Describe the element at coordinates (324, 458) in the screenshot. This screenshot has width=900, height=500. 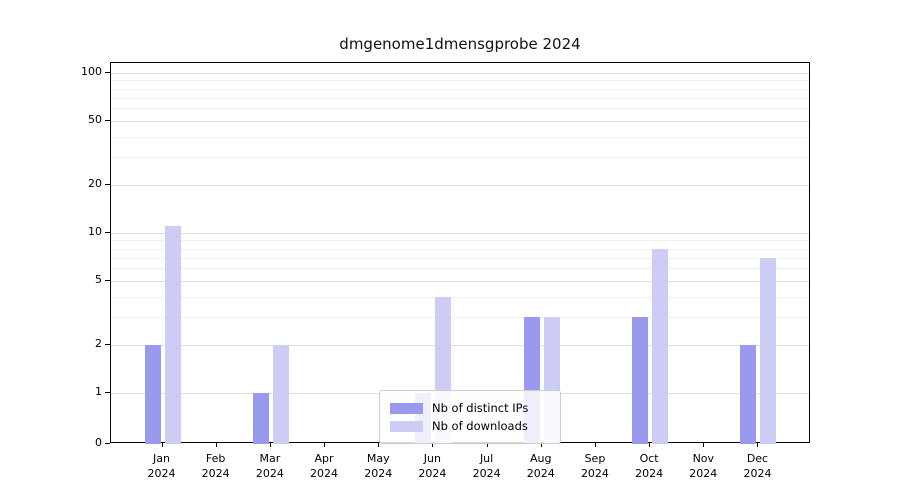
I see `x-tick-month: Apr` at that location.